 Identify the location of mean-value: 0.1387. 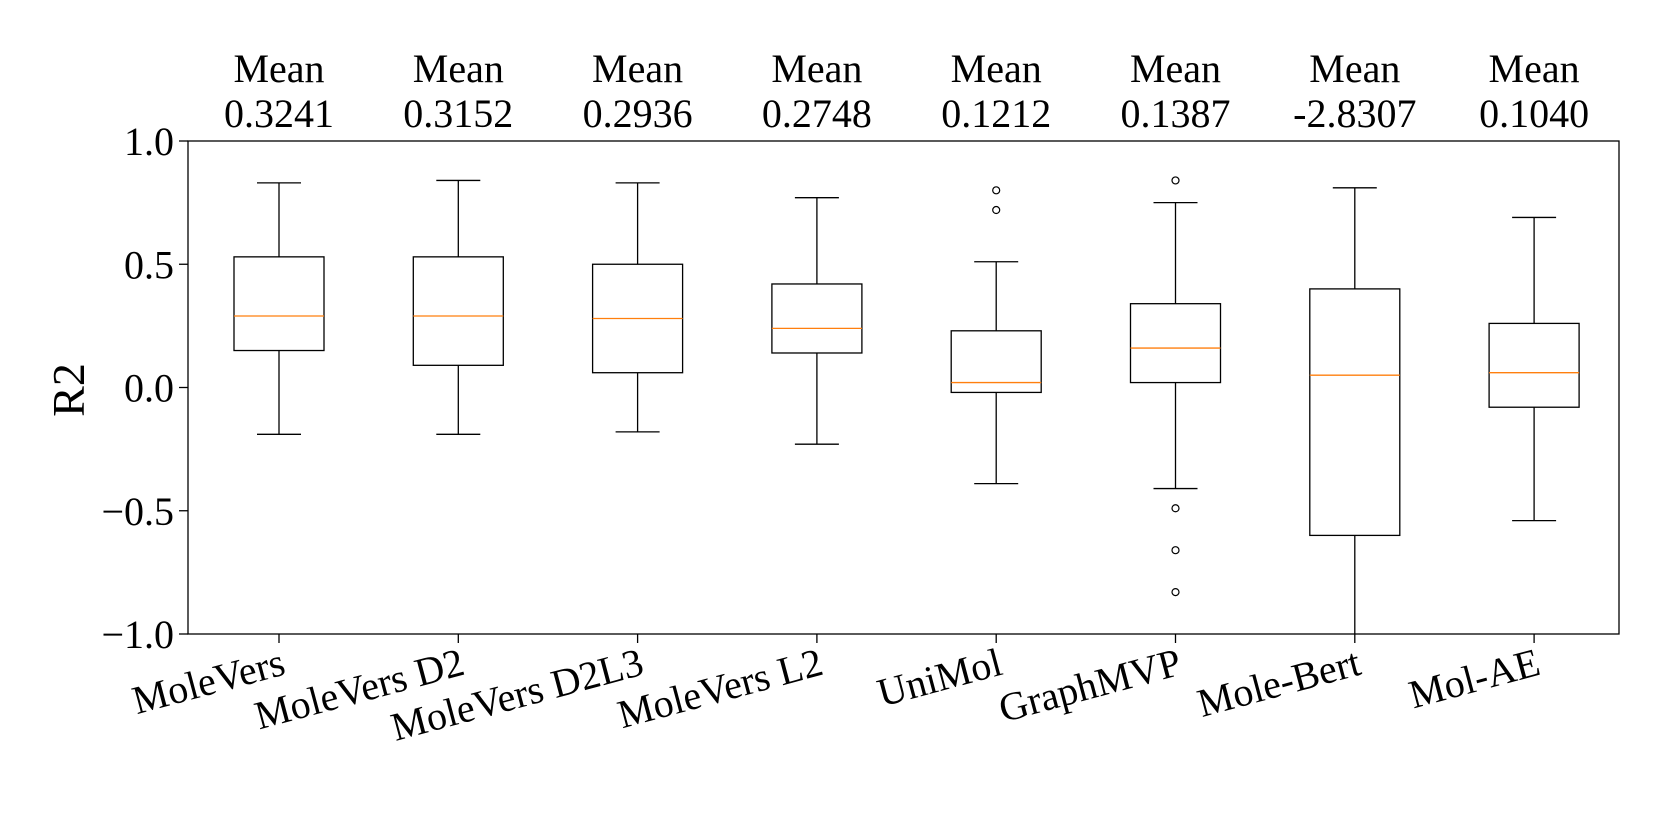
(1176, 113).